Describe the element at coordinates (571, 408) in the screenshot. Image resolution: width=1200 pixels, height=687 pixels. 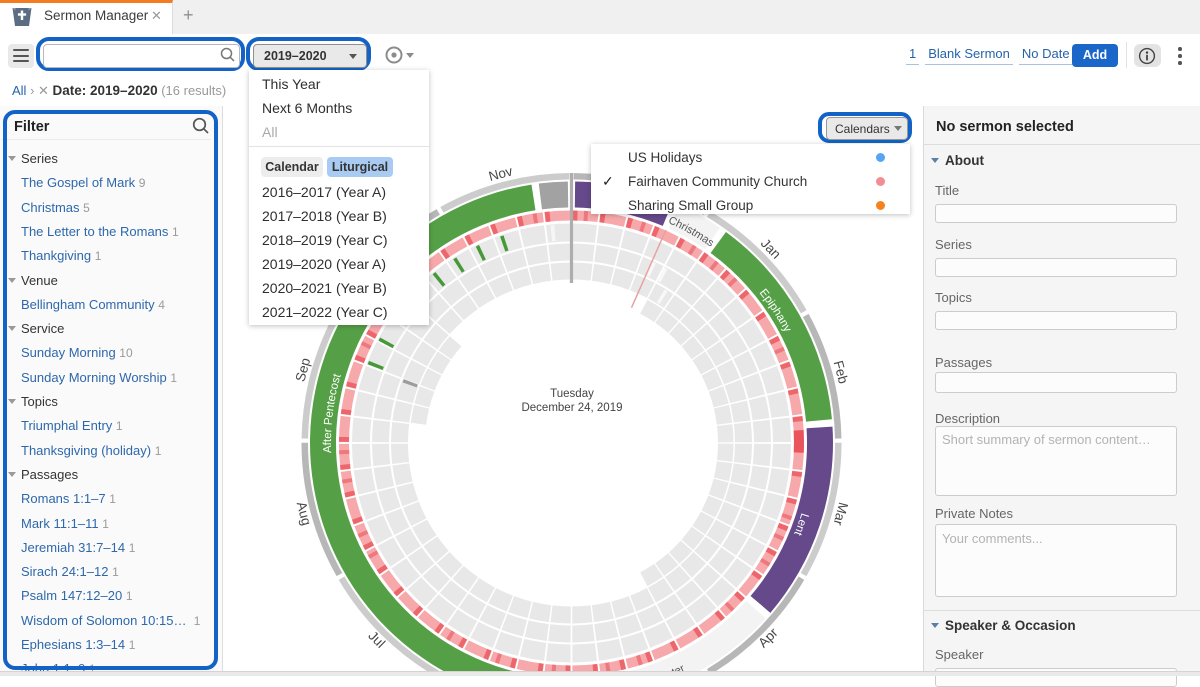
I see `svg-text: December 24, 2019` at that location.